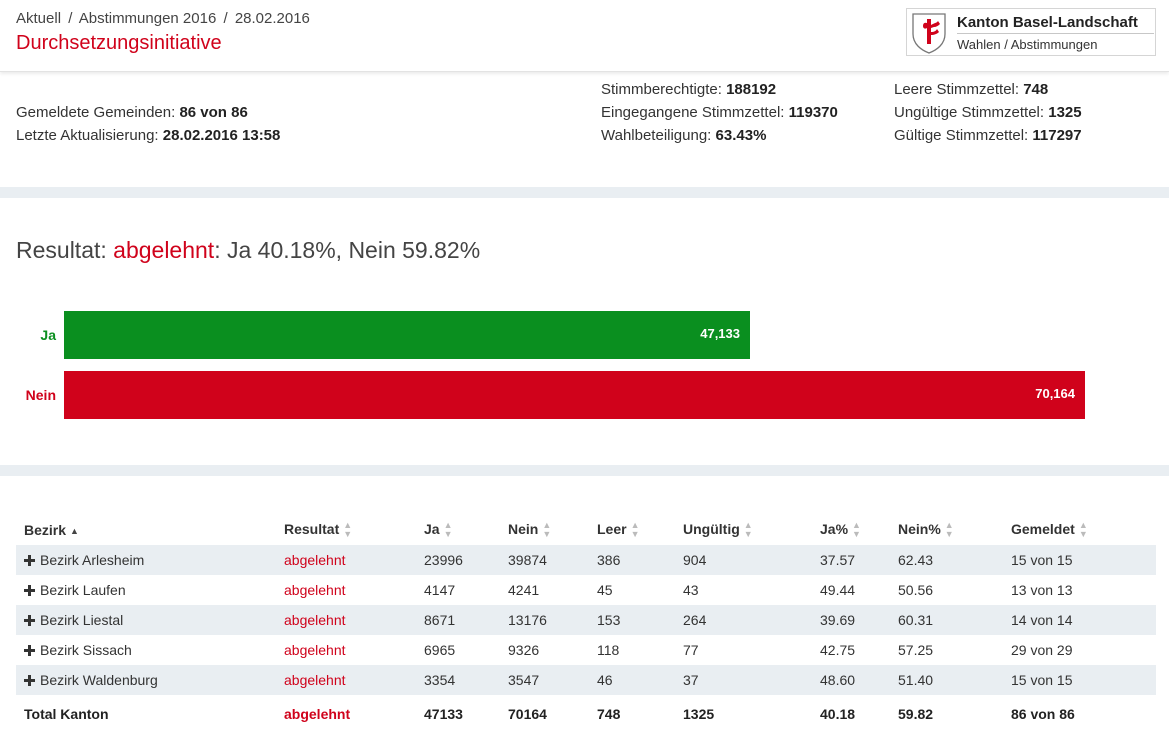  What do you see at coordinates (40, 395) in the screenshot?
I see `bar-label-nein: Nein` at bounding box center [40, 395].